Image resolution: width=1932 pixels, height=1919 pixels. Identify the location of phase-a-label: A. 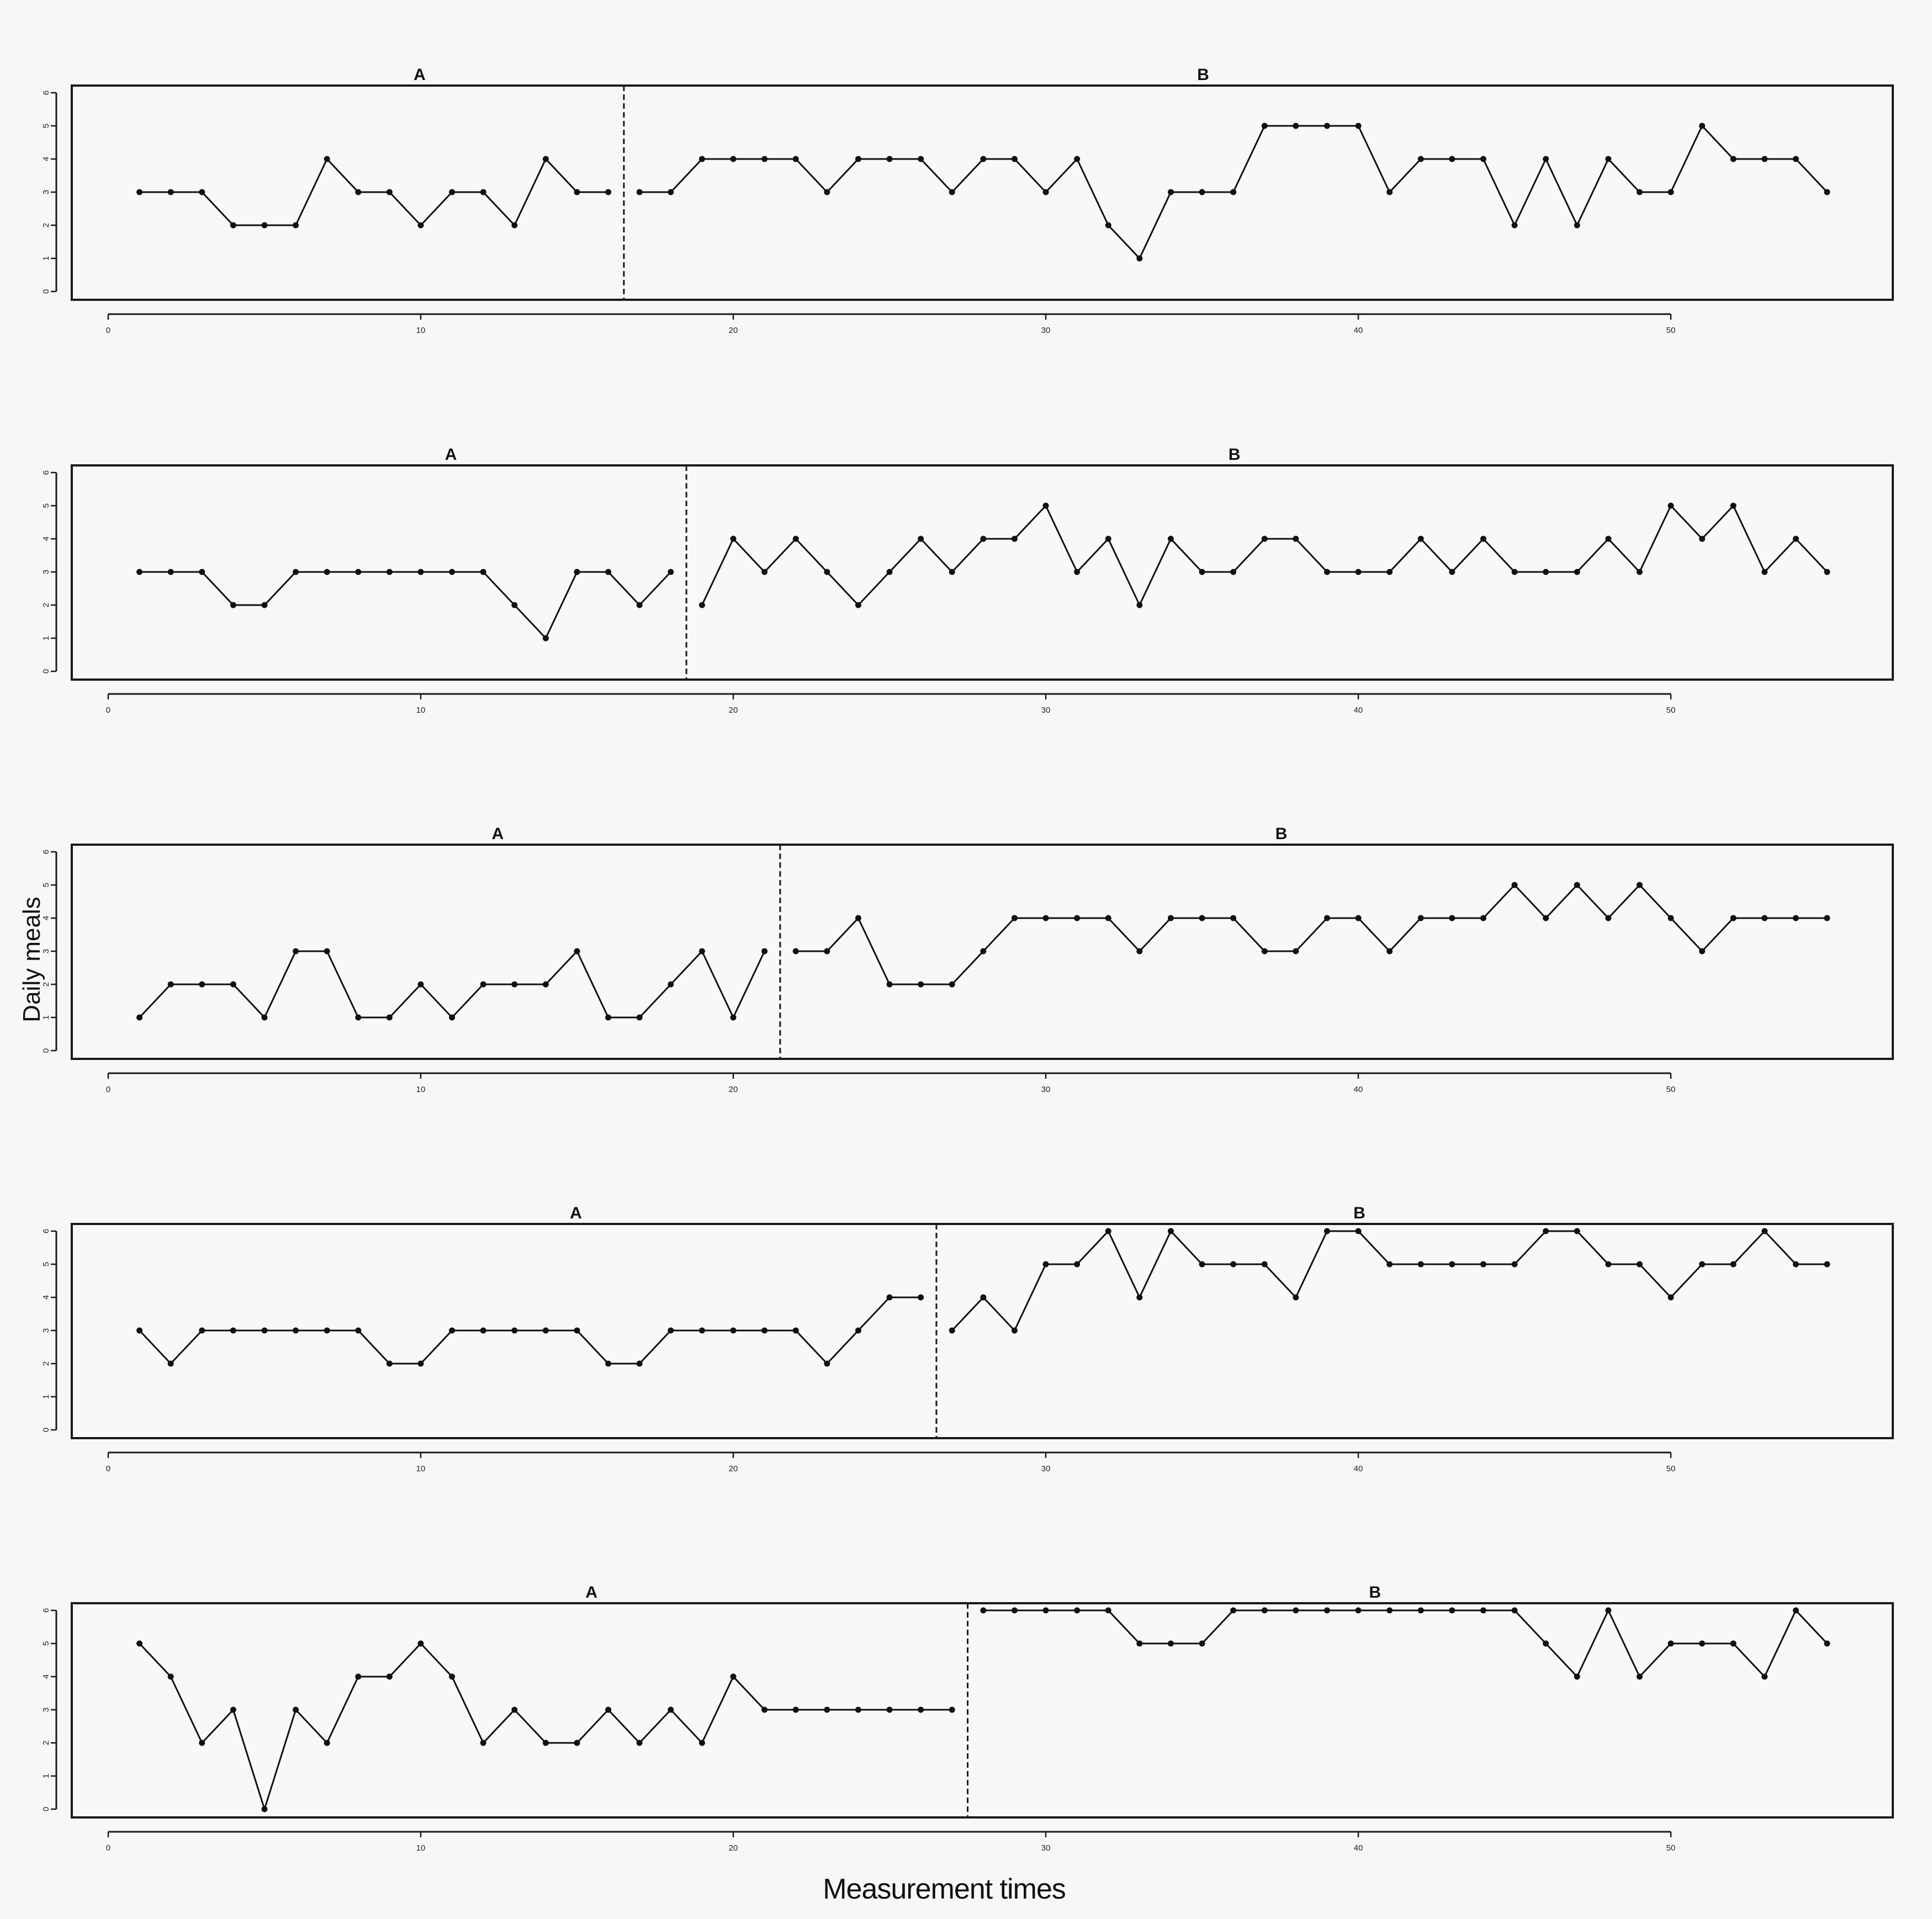
(576, 1213).